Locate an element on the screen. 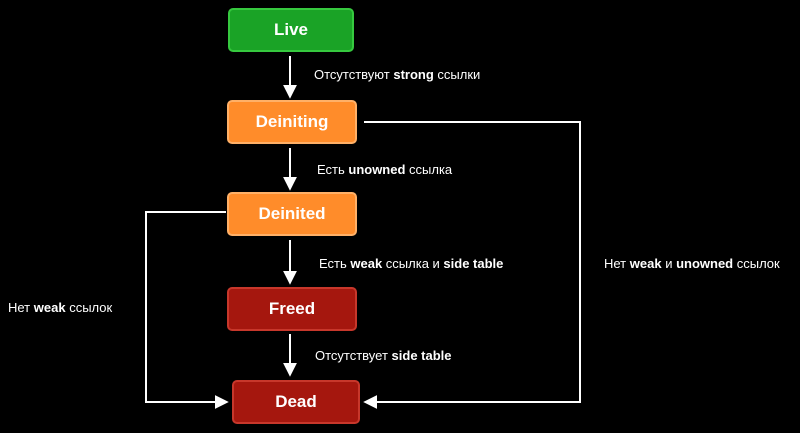 This screenshot has width=800, height=433. state-dead: Dead is located at coordinates (296, 402).